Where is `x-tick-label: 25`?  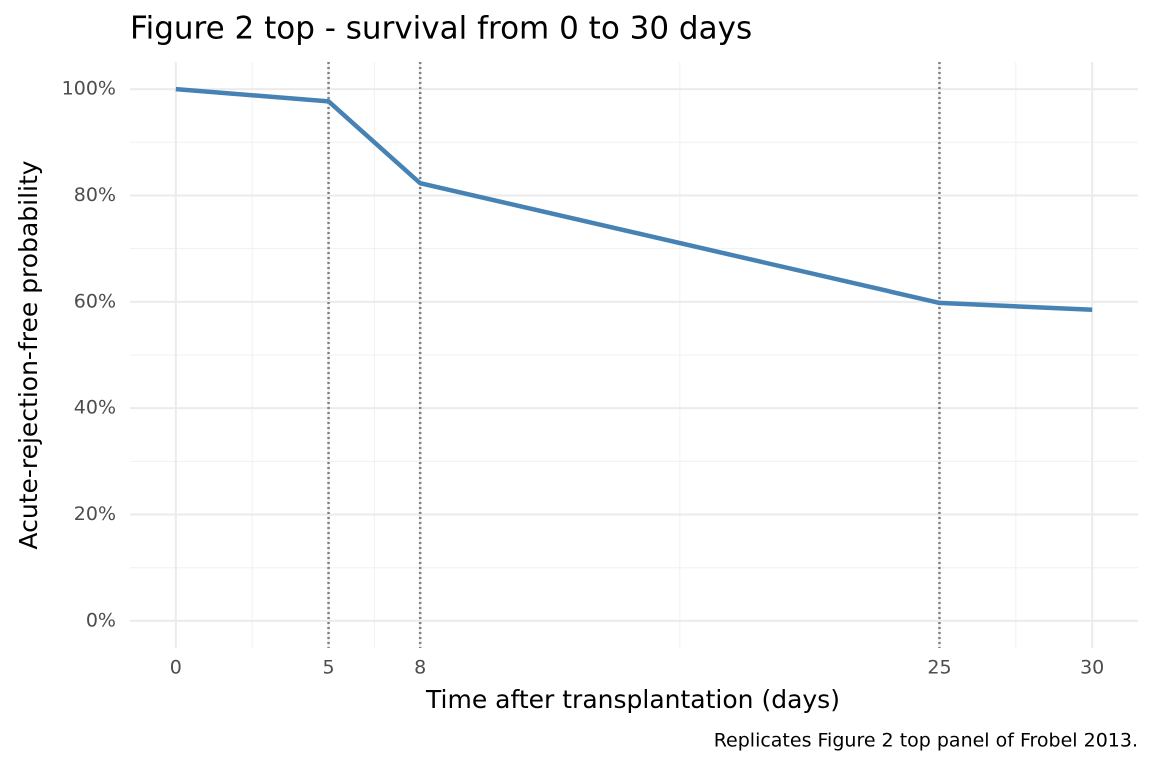 x-tick-label: 25 is located at coordinates (939, 668).